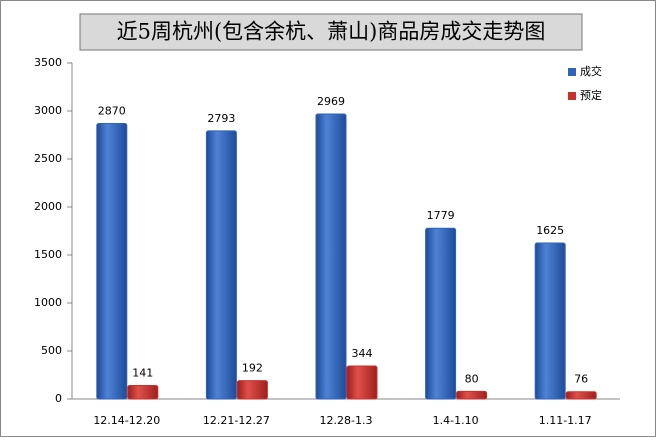  I want to click on legend-label: 预定, so click(591, 95).